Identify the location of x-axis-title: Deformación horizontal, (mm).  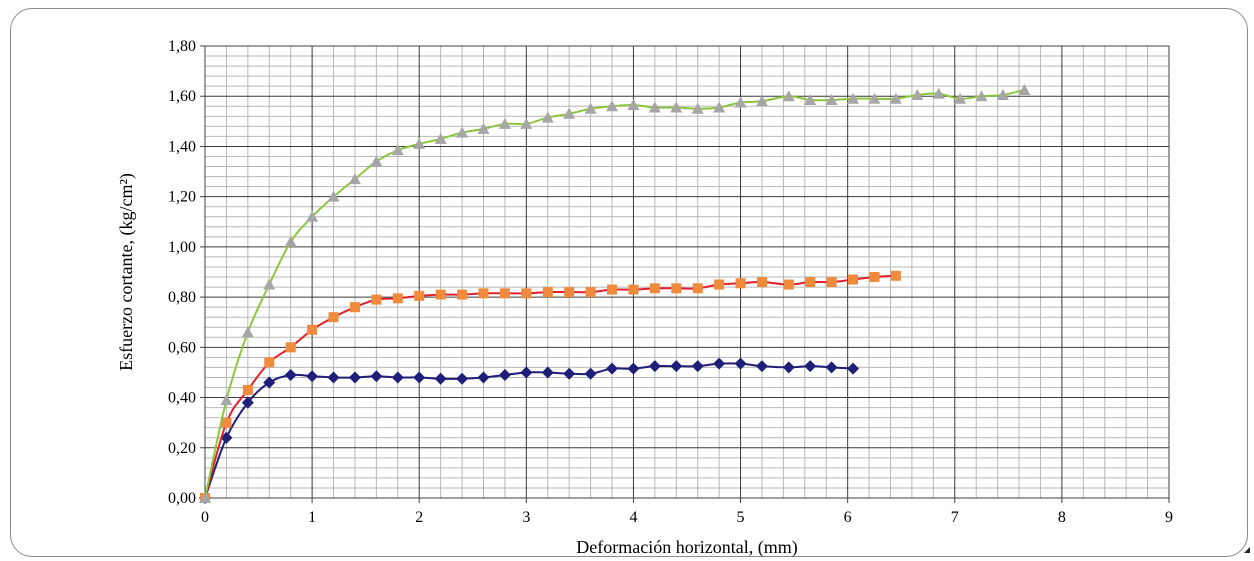
(686, 547).